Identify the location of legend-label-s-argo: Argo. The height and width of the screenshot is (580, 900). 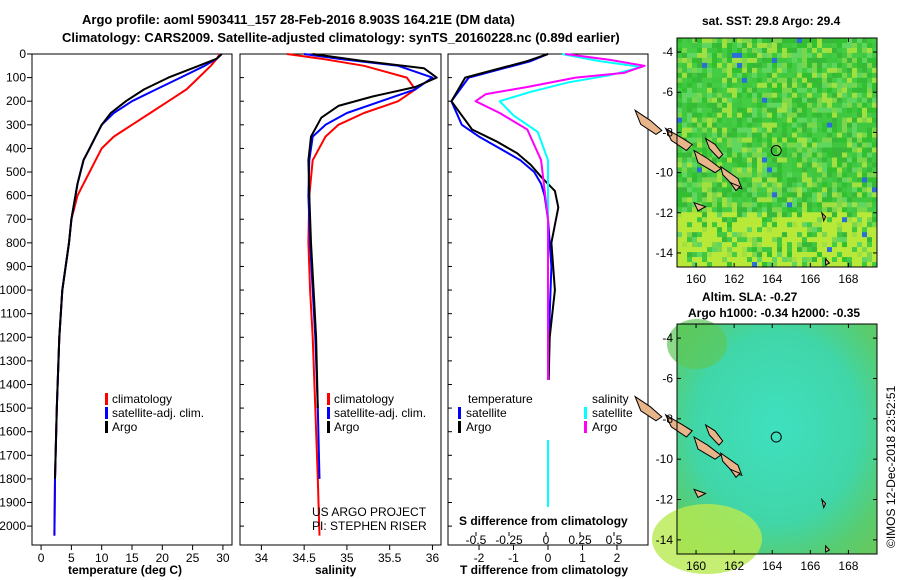
(605, 427).